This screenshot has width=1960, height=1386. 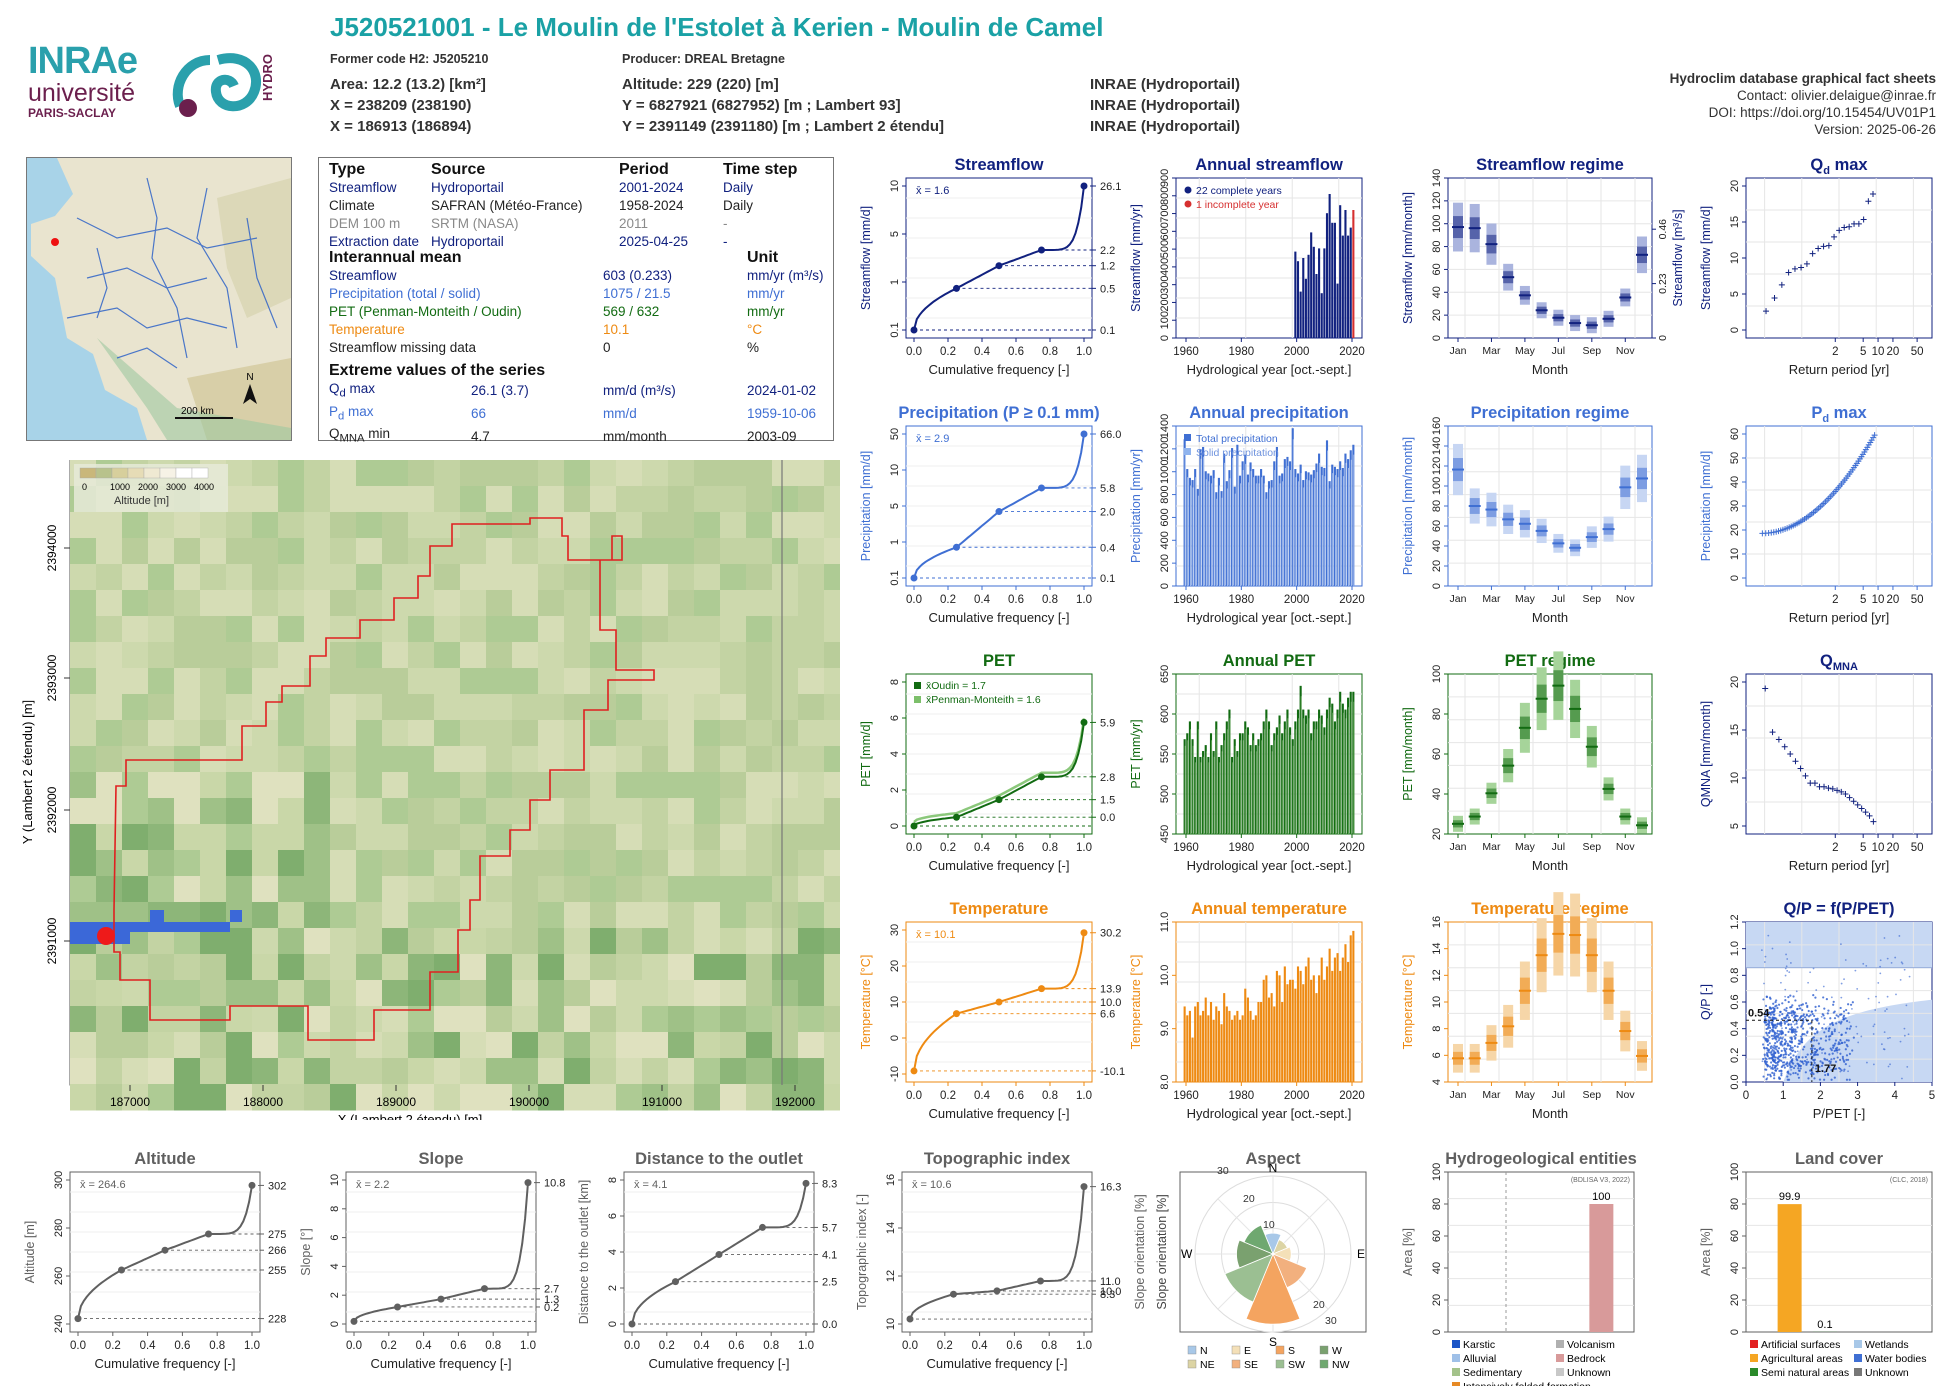 What do you see at coordinates (829, 1184) in the screenshot?
I see `right-tick-label: 8.3` at bounding box center [829, 1184].